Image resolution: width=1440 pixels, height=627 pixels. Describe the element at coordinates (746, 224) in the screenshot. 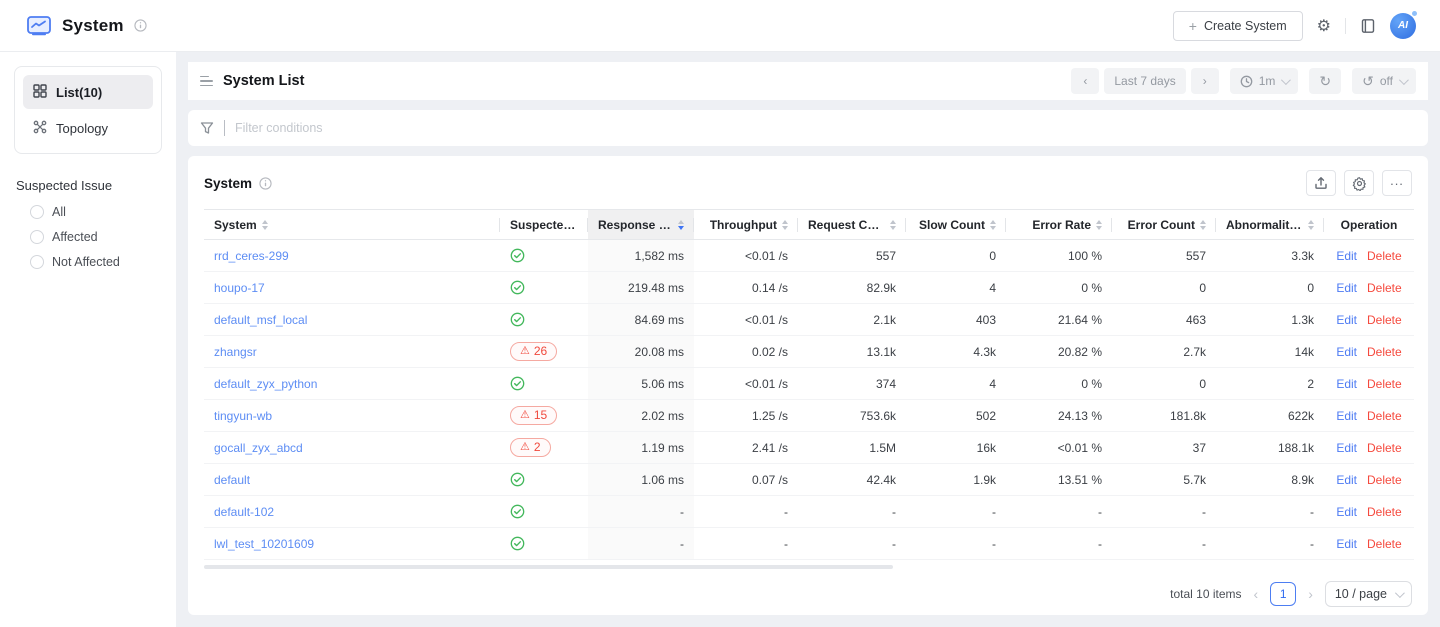

I see `column-header-throughput: Throughput` at that location.